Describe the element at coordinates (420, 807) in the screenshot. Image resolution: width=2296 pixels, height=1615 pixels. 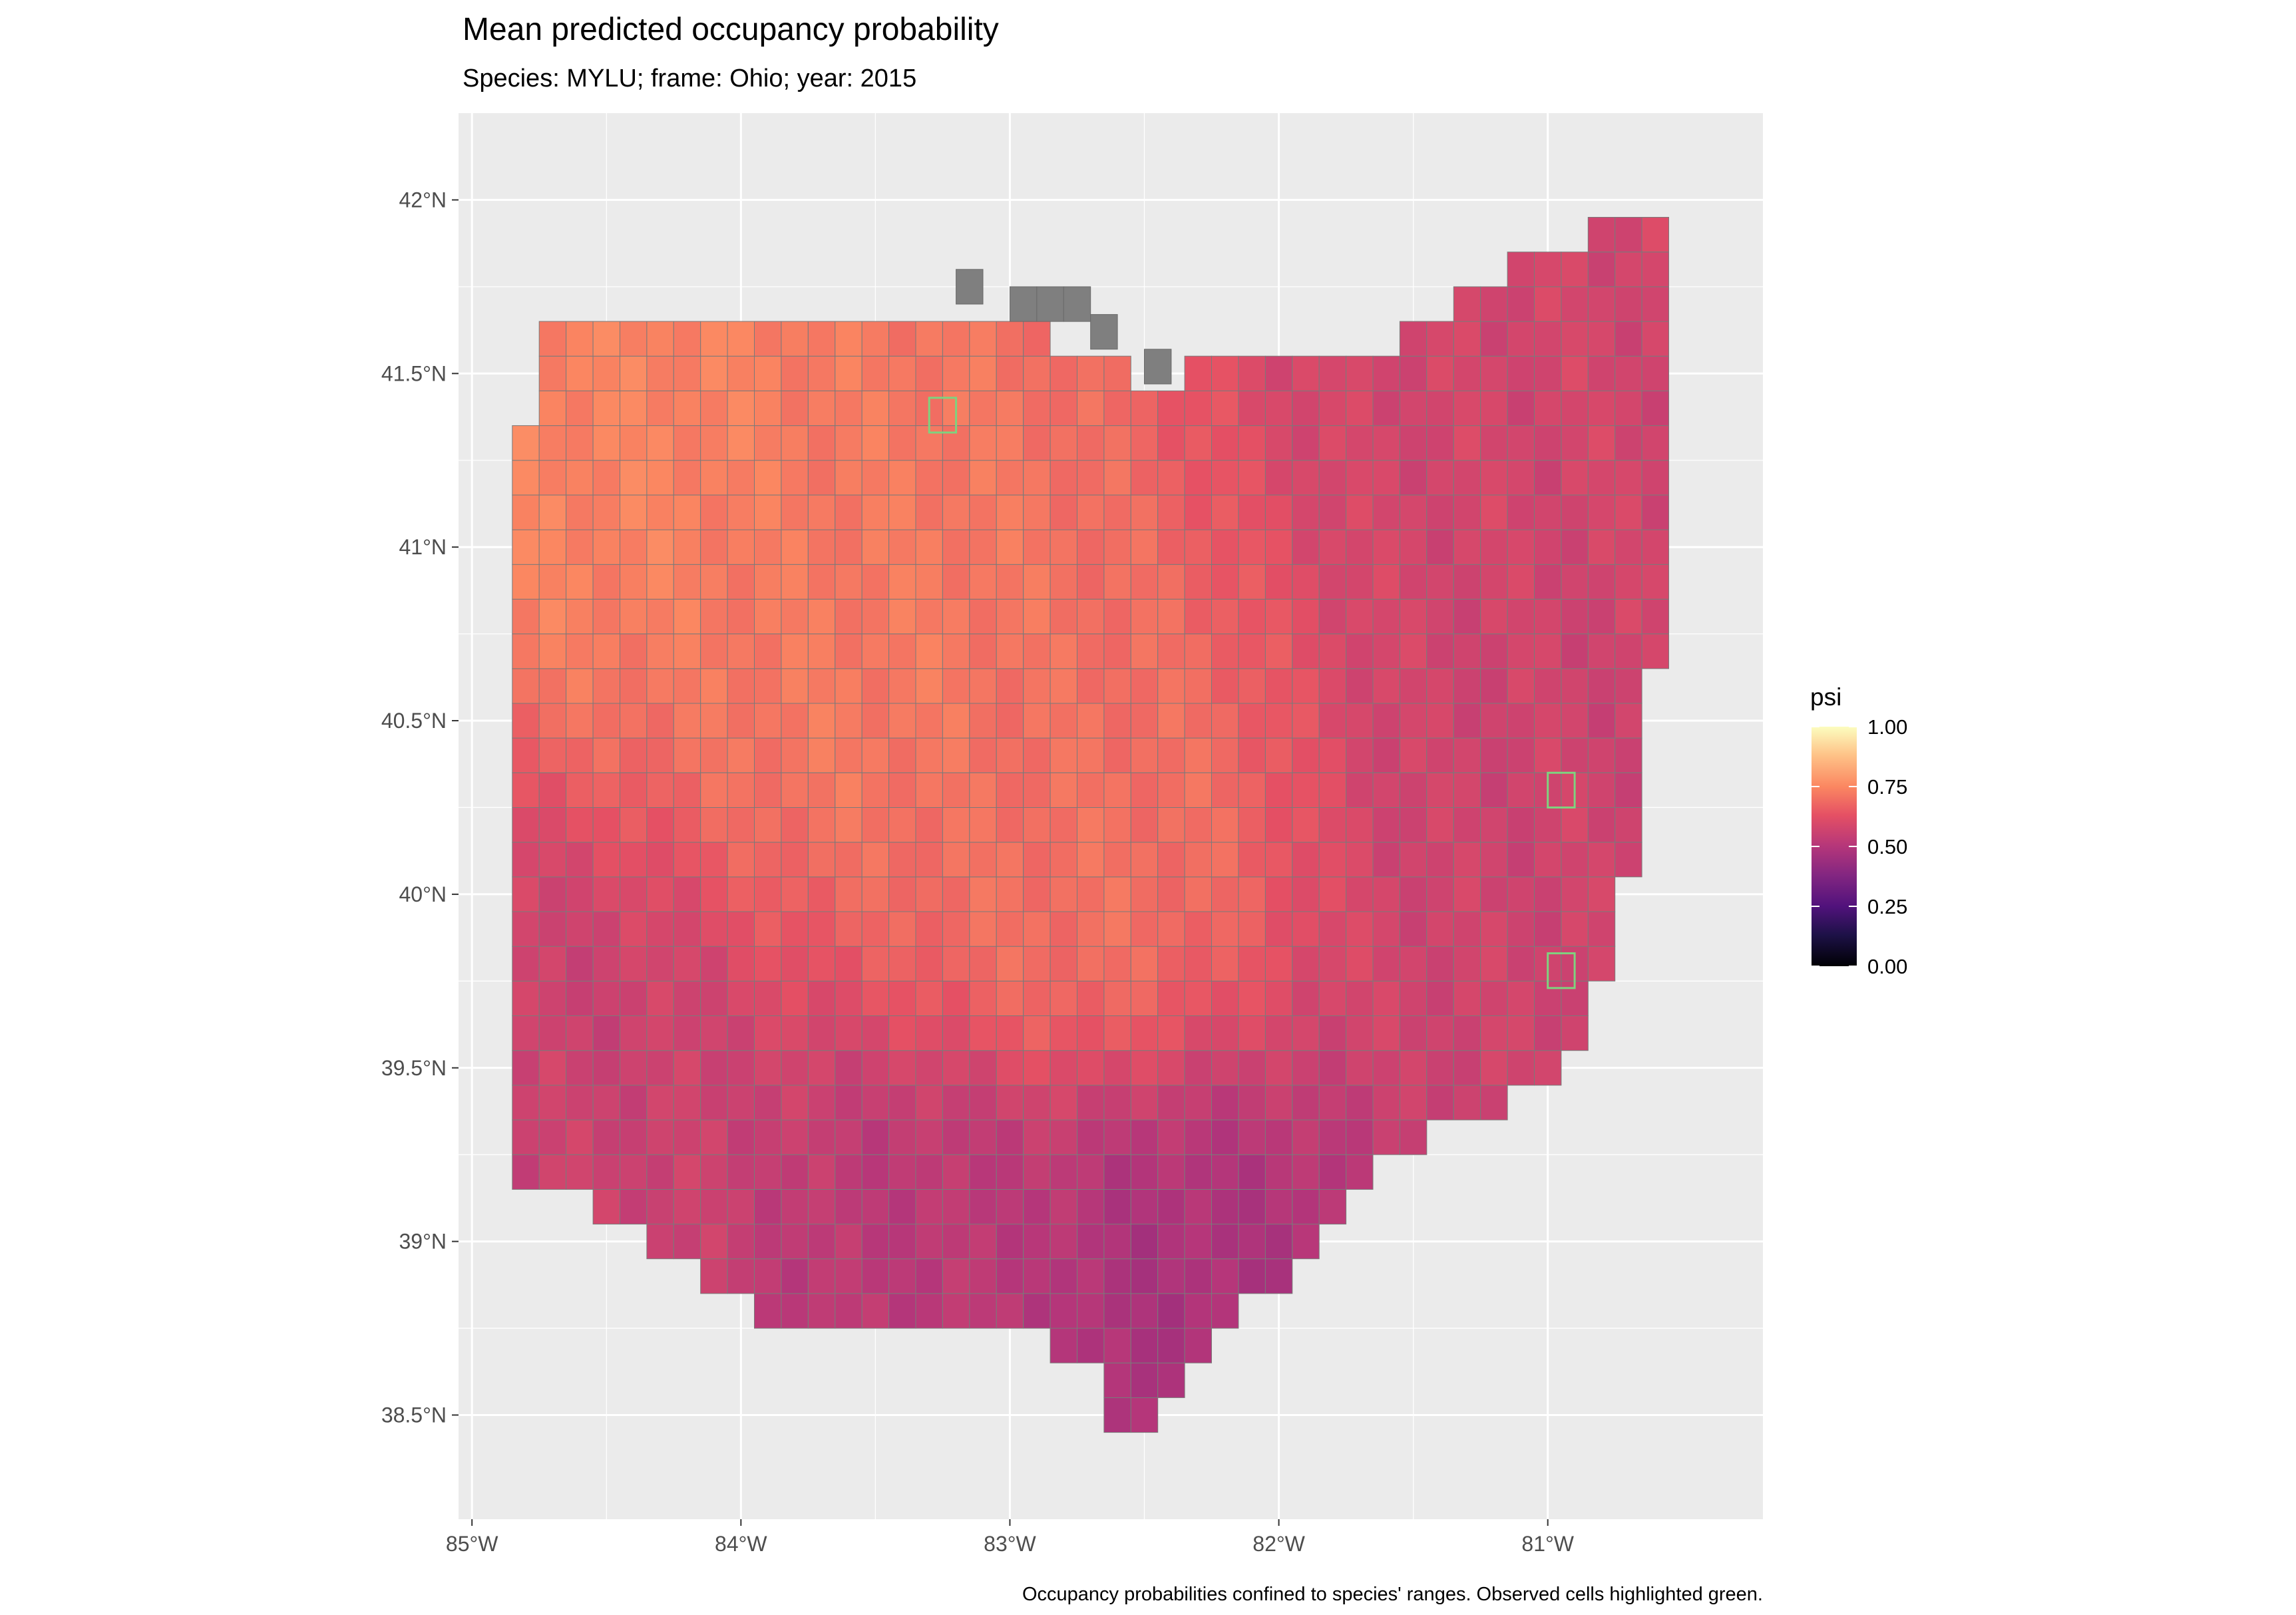
I see `y-axis-ticks: 38.5°N 39°N 39.5°N 40°N 40.5°N 41°N 41.5°N 42°N` at that location.